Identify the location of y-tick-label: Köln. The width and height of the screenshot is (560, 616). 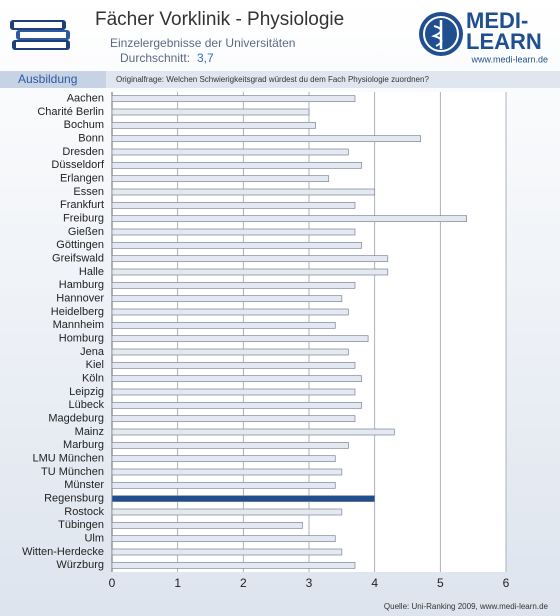
(93, 379).